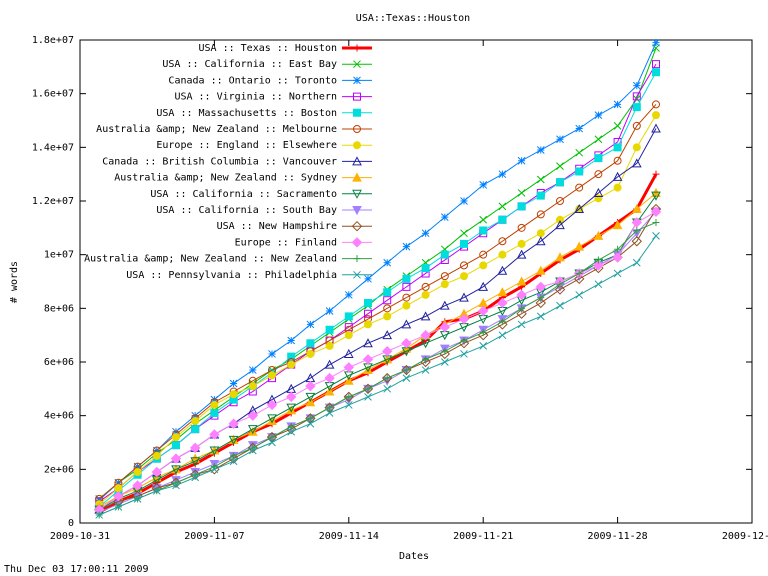 This screenshot has height=576, width=768. I want to click on legend-label: USA :: California :: East Bay, so click(249, 64).